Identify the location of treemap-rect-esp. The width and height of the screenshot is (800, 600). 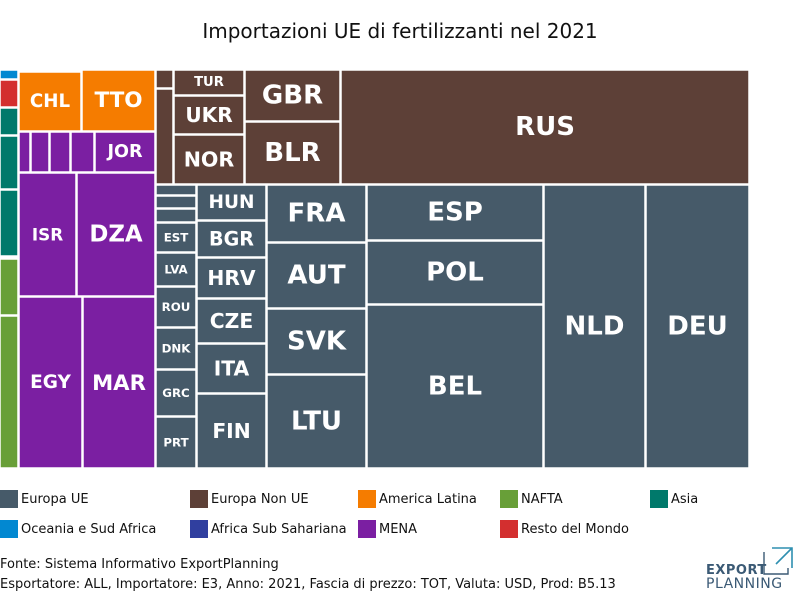
(455, 212).